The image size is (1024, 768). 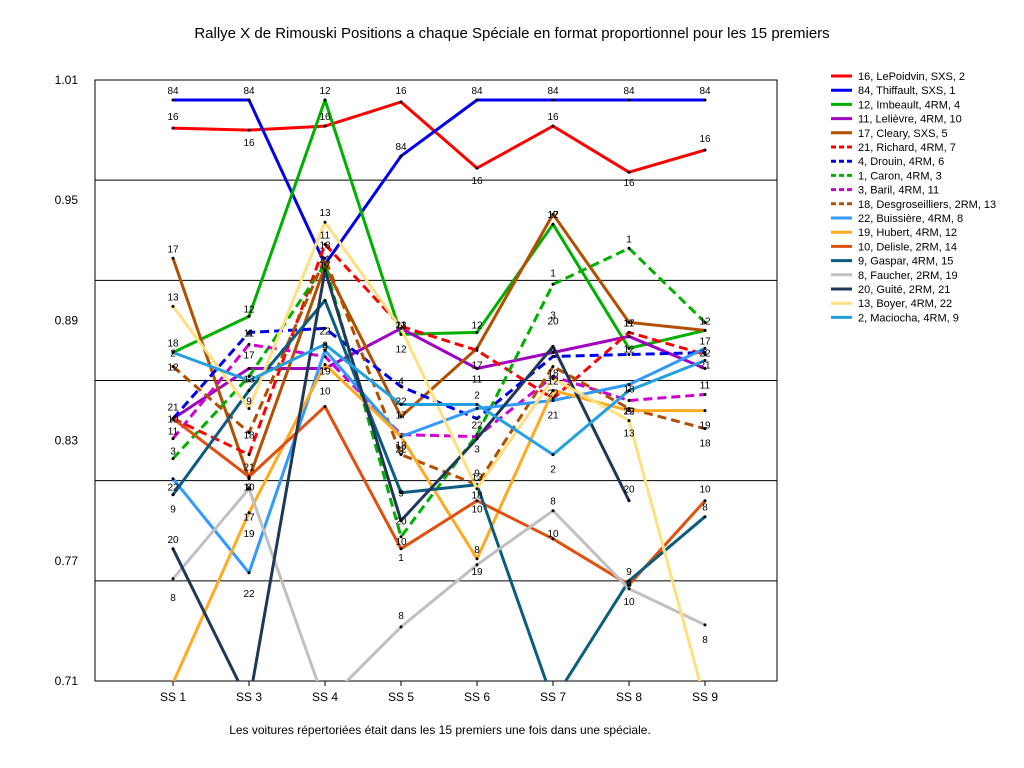 I want to click on y-tick-label: 0.83, so click(x=67, y=441).